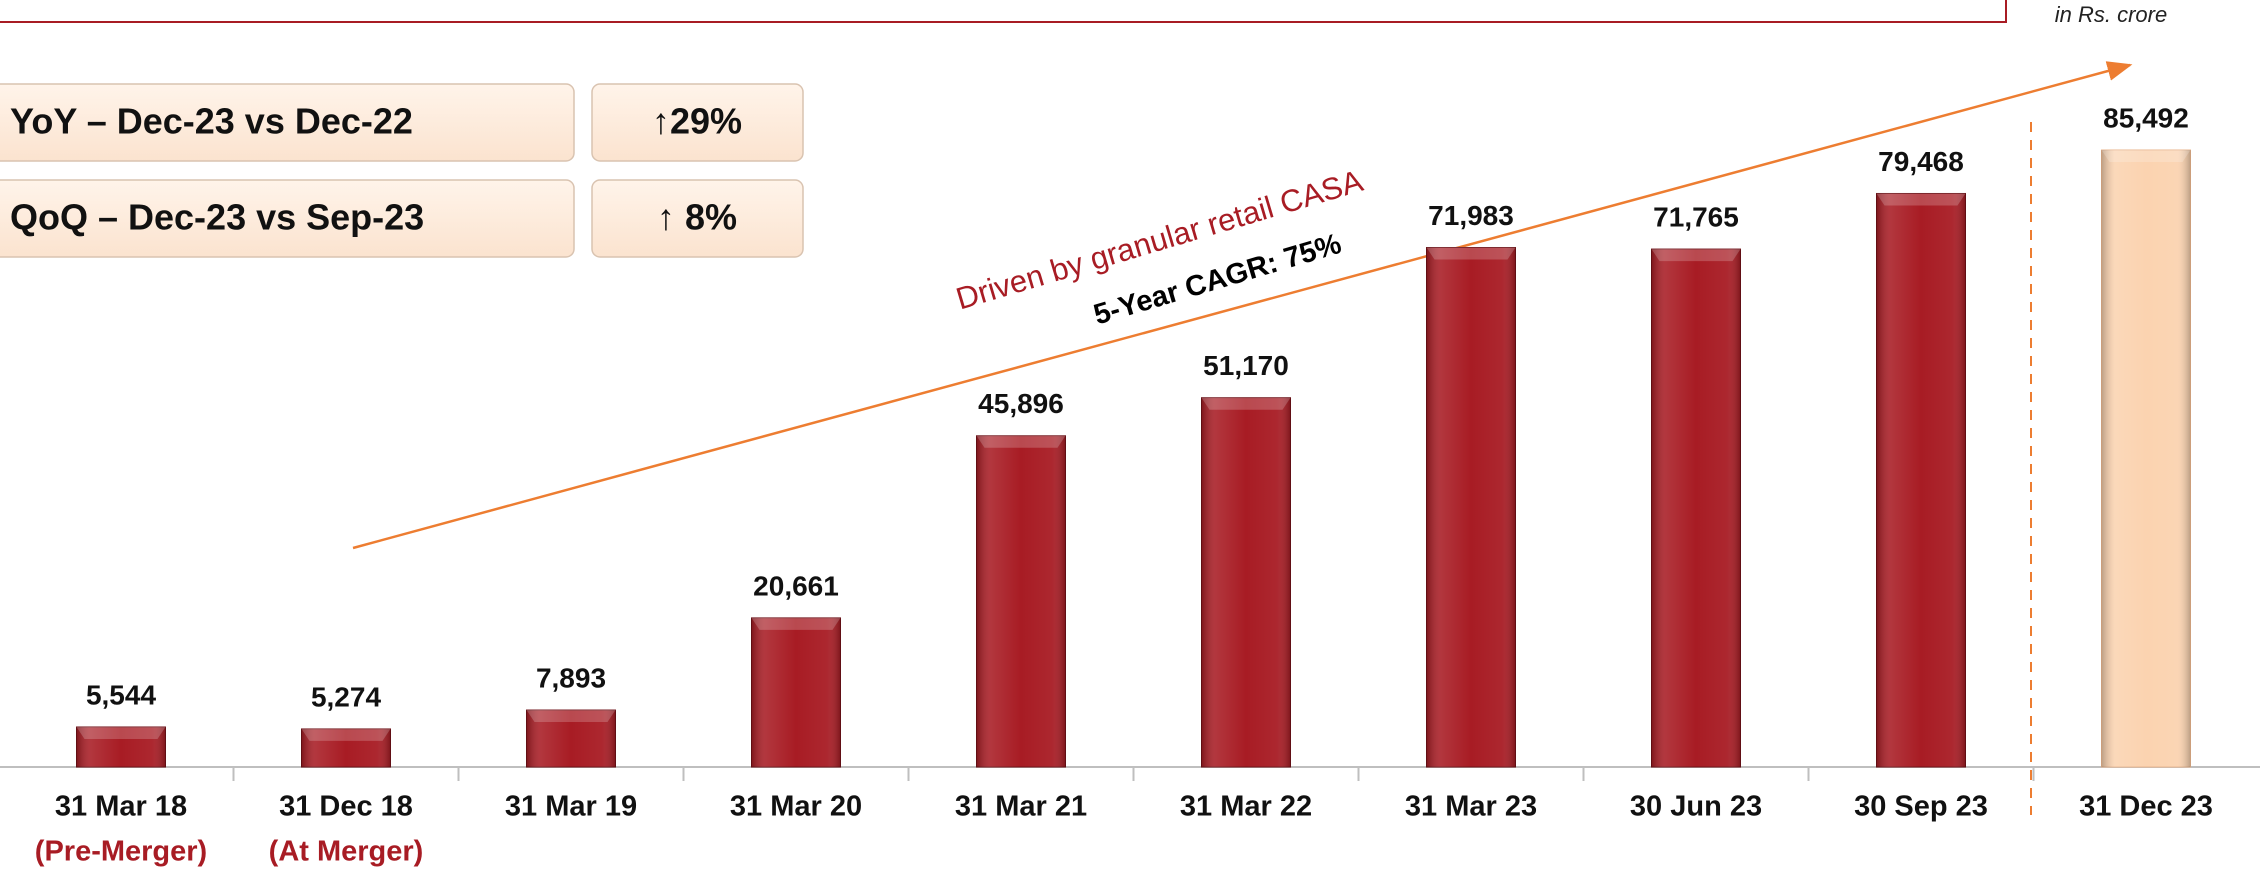 Image resolution: width=2260 pixels, height=875 pixels. Describe the element at coordinates (217, 217) in the screenshot. I see `comparison-label: QoQ – Dec-23 vs Sep-23` at that location.